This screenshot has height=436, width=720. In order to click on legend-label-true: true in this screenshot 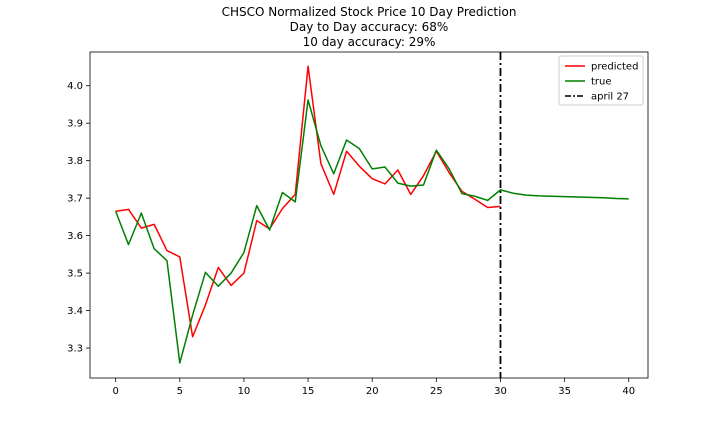, I will do `click(601, 82)`.